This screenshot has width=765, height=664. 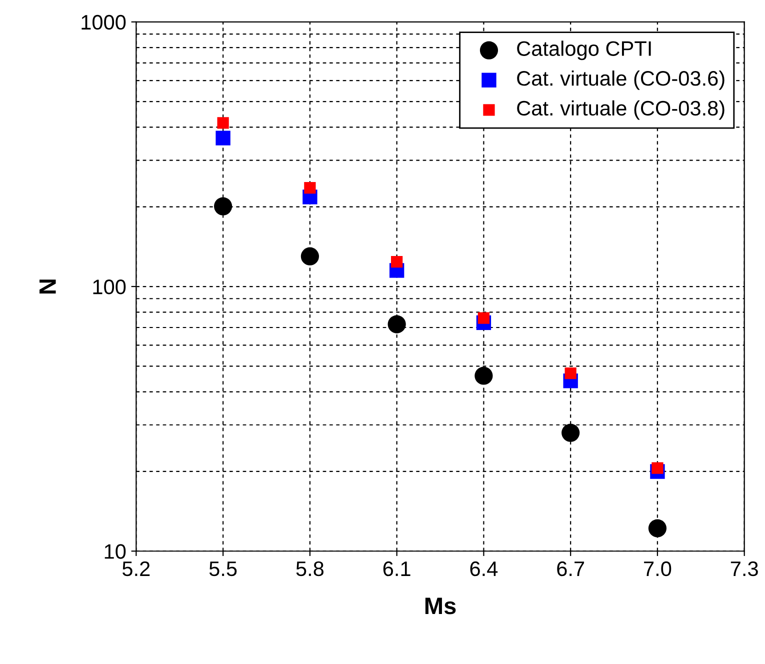 I want to click on y-axis-title: N, so click(x=48, y=287).